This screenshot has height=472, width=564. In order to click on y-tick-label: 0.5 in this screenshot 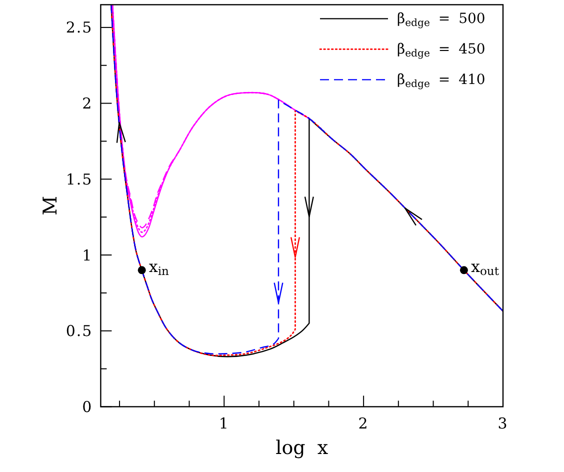, I will do `click(79, 331)`.